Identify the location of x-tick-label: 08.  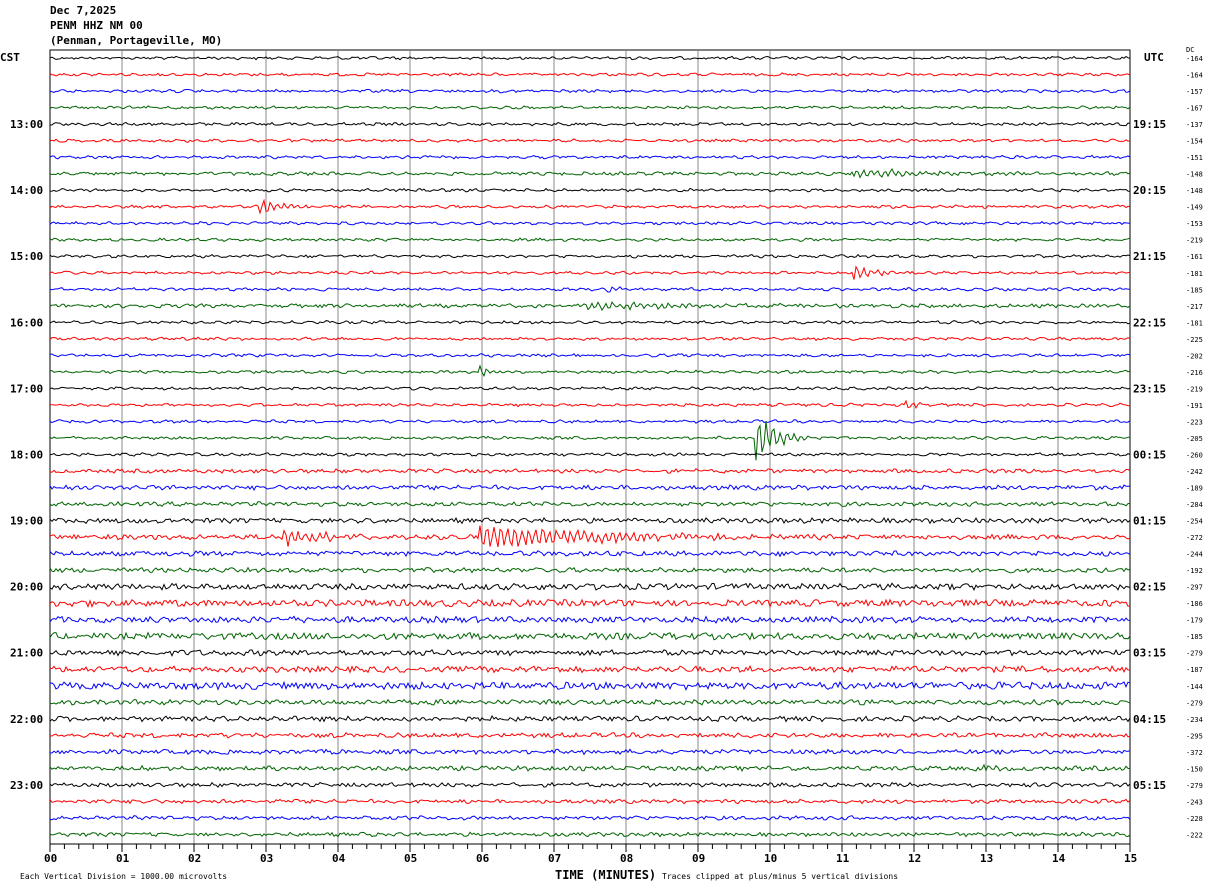
(626, 858).